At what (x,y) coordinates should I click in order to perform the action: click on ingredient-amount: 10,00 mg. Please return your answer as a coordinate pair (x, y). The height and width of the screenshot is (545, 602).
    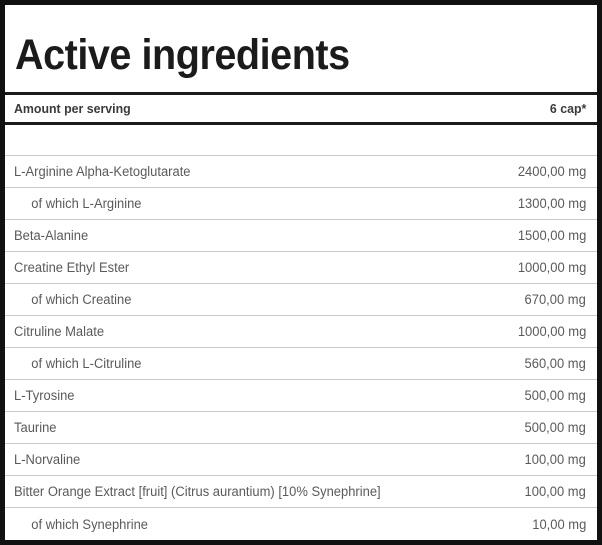
    Looking at the image, I should click on (558, 524).